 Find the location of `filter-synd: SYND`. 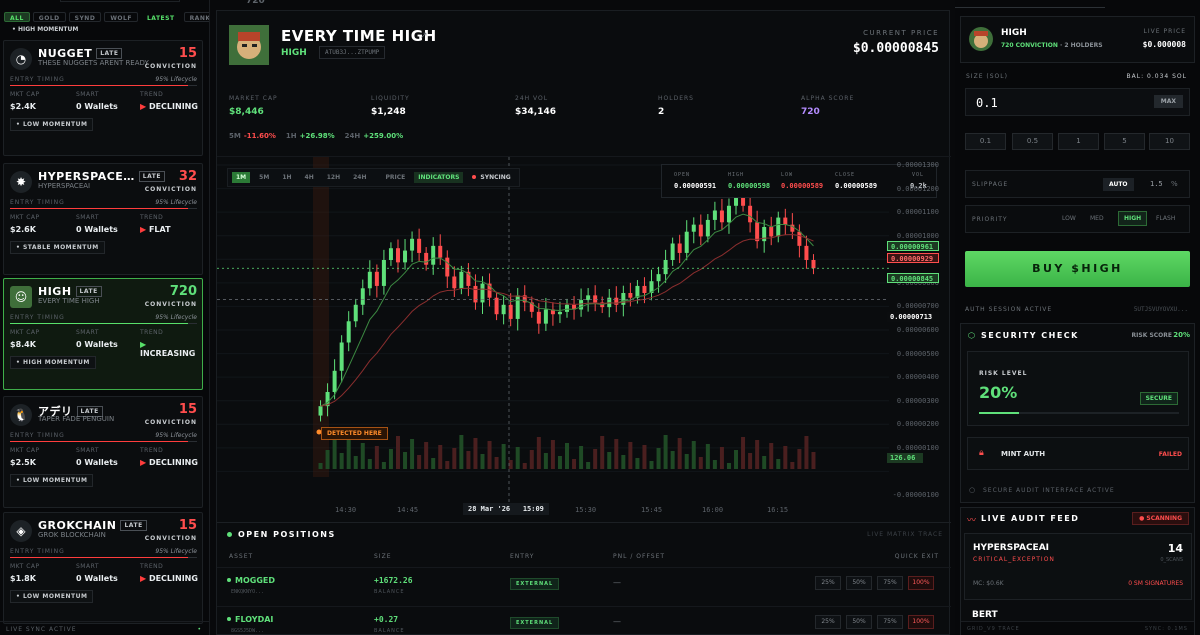

filter-synd: SYND is located at coordinates (85, 17).